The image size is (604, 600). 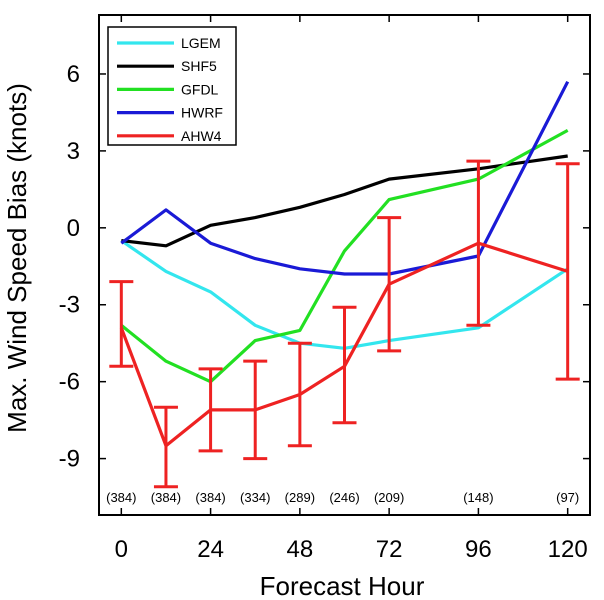 I want to click on series-line-shf5, so click(x=344, y=201).